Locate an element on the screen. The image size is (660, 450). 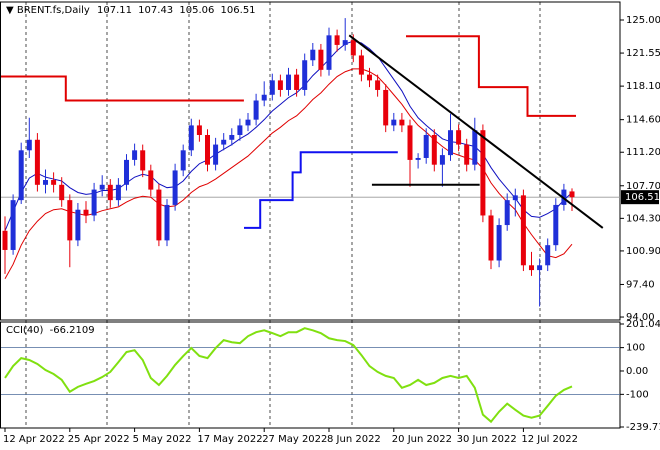
y-tick-label: 94.00 is located at coordinates (640, 317).